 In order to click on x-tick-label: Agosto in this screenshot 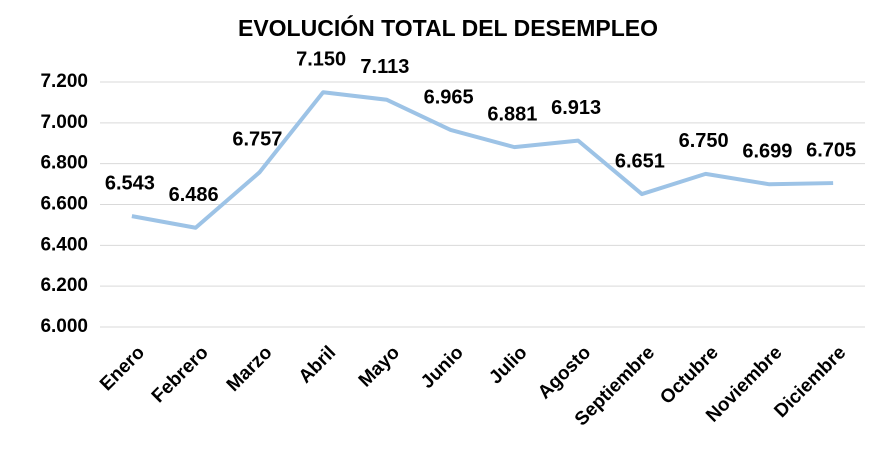, I will do `click(564, 372)`.